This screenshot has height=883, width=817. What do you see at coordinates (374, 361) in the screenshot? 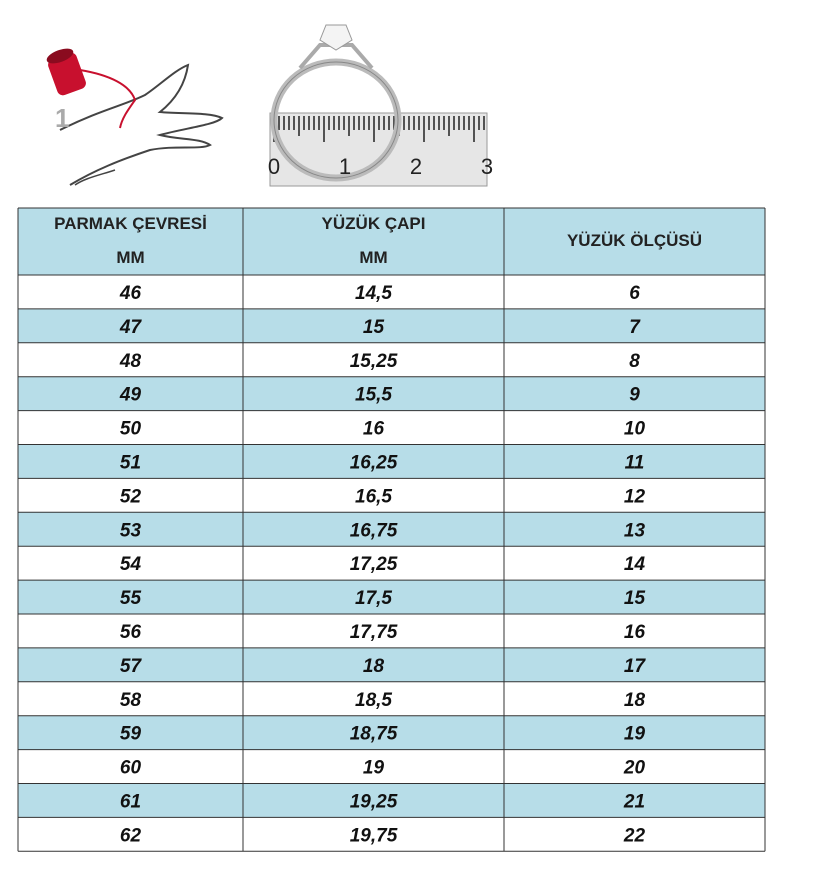
I see `cell: 15,25` at bounding box center [374, 361].